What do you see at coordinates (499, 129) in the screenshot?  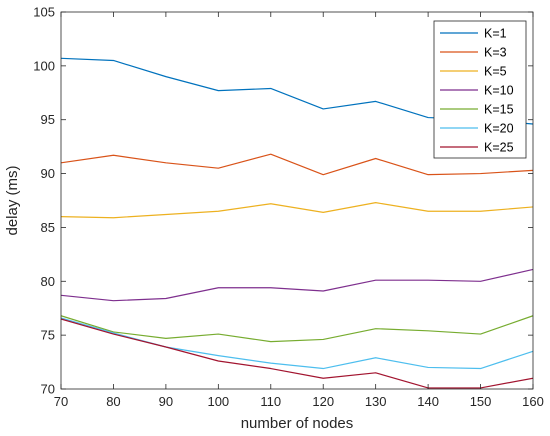 I see `legend-label: K=20` at bounding box center [499, 129].